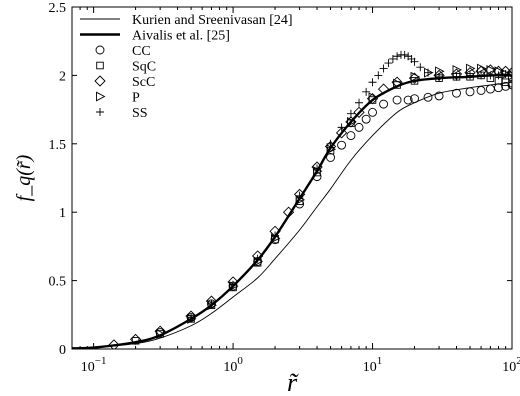  I want to click on x-tick-label: 10⁰, so click(233, 365).